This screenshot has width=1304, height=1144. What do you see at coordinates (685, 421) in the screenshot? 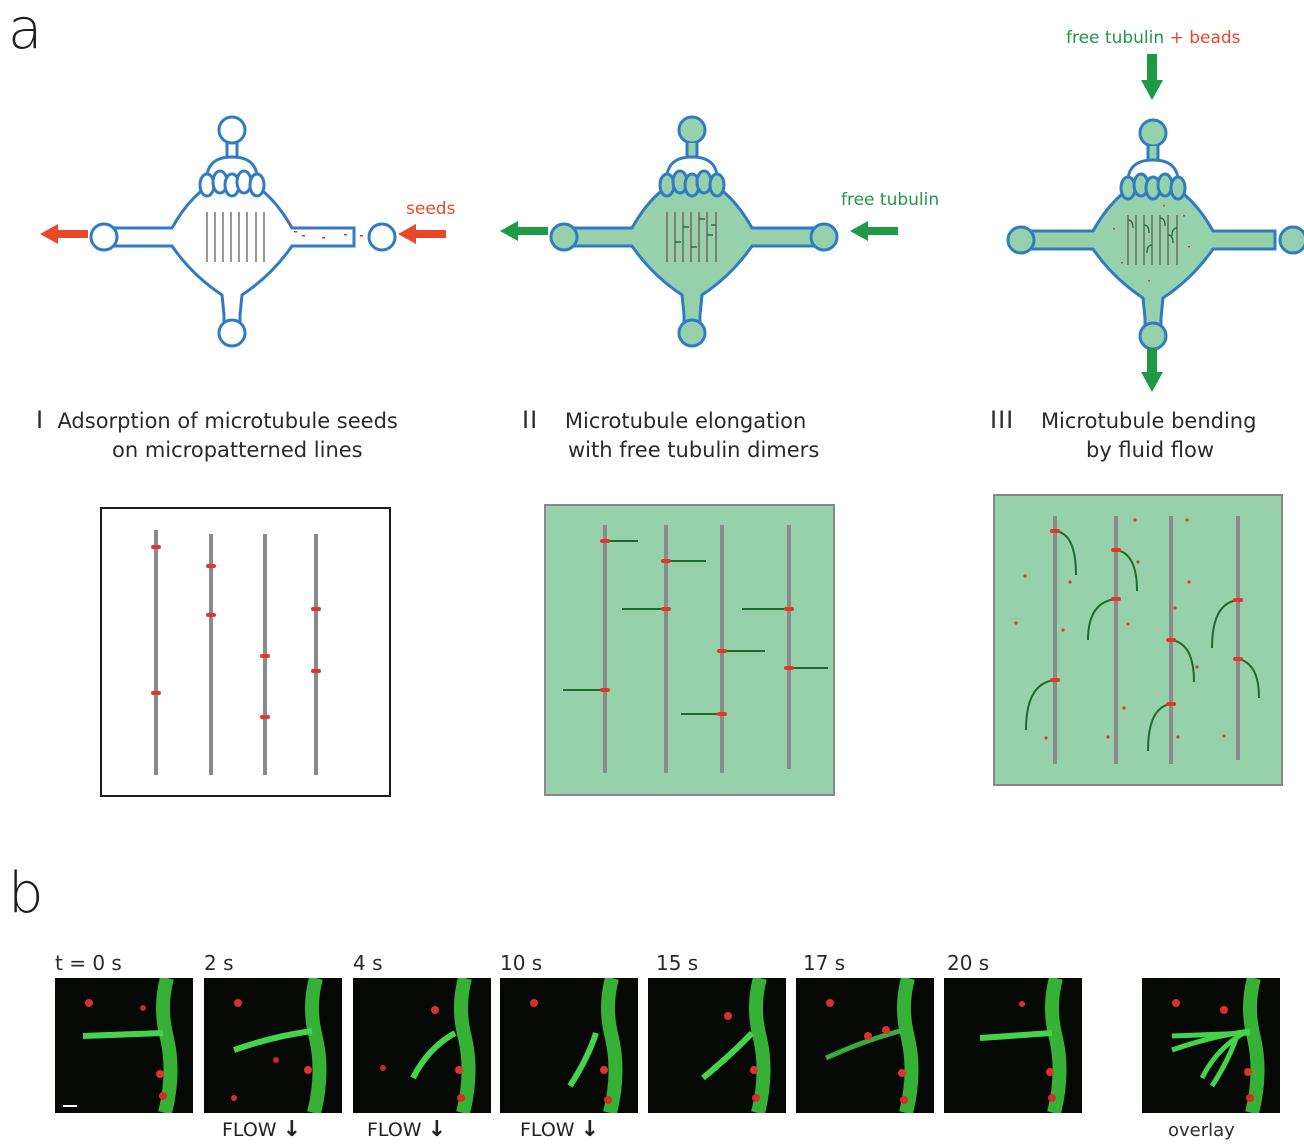
I see `step-2-line1: Microtubule elongation` at bounding box center [685, 421].